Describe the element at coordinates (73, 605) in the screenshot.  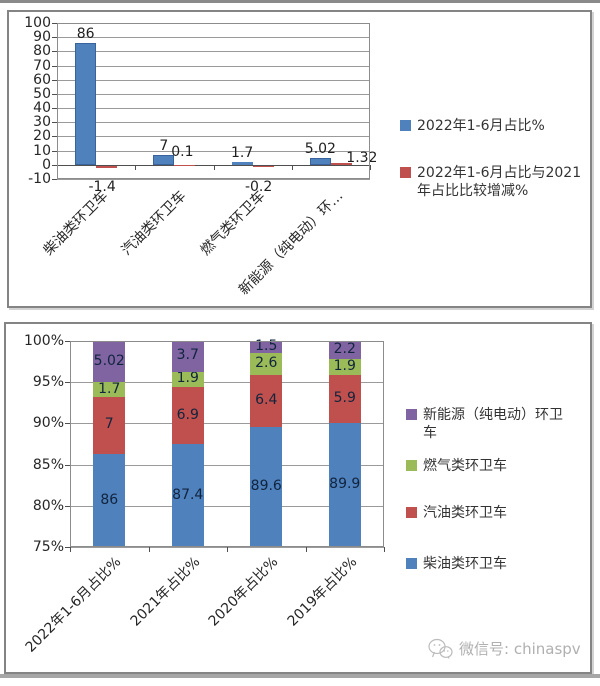
I see `category-label: 2022年1-6月占比%` at that location.